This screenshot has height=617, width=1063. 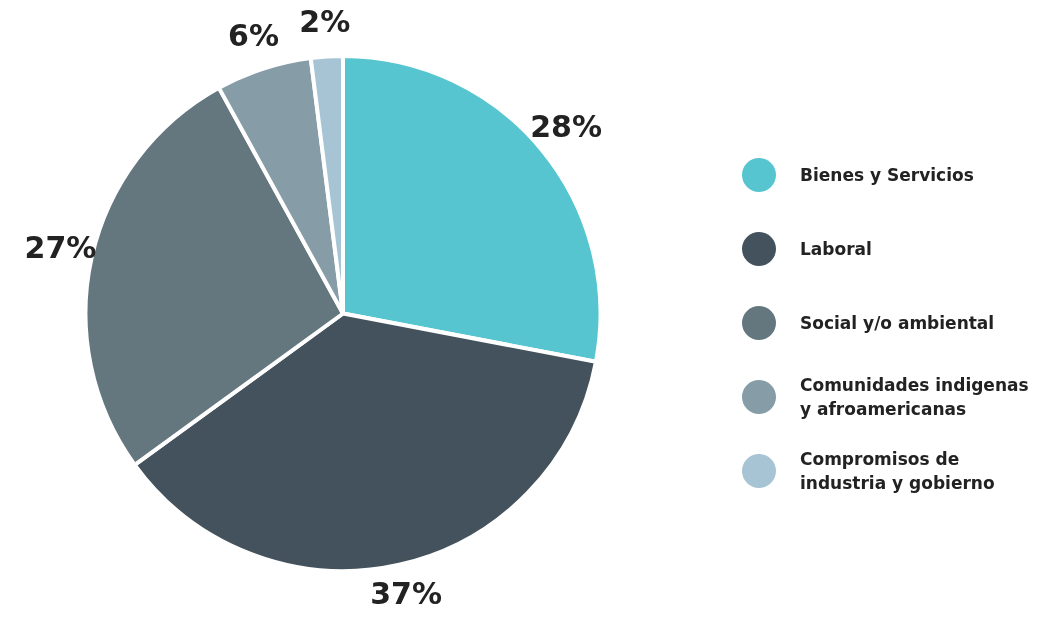 What do you see at coordinates (836, 249) in the screenshot?
I see `legend-label: Laboral` at bounding box center [836, 249].